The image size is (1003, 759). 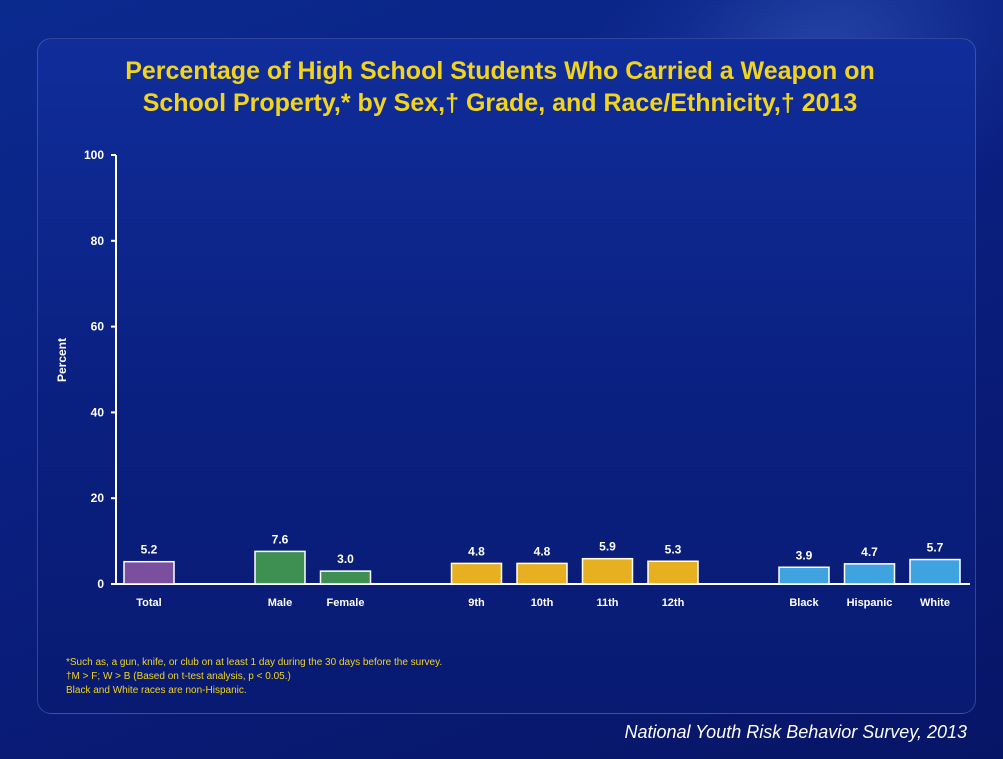 I want to click on bar-value-label: 5.2, so click(x=149, y=550).